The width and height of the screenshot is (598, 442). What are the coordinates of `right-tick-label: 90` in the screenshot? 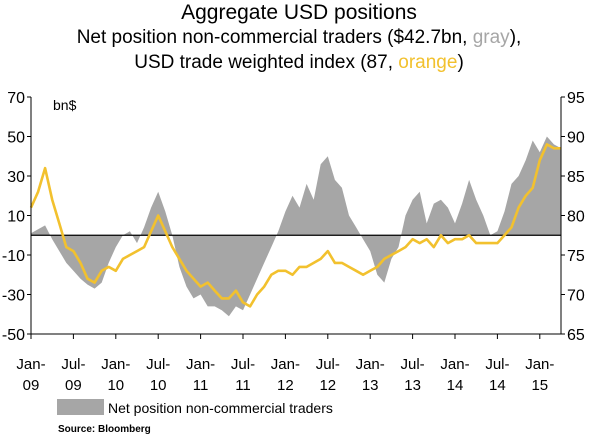 It's located at (576, 138).